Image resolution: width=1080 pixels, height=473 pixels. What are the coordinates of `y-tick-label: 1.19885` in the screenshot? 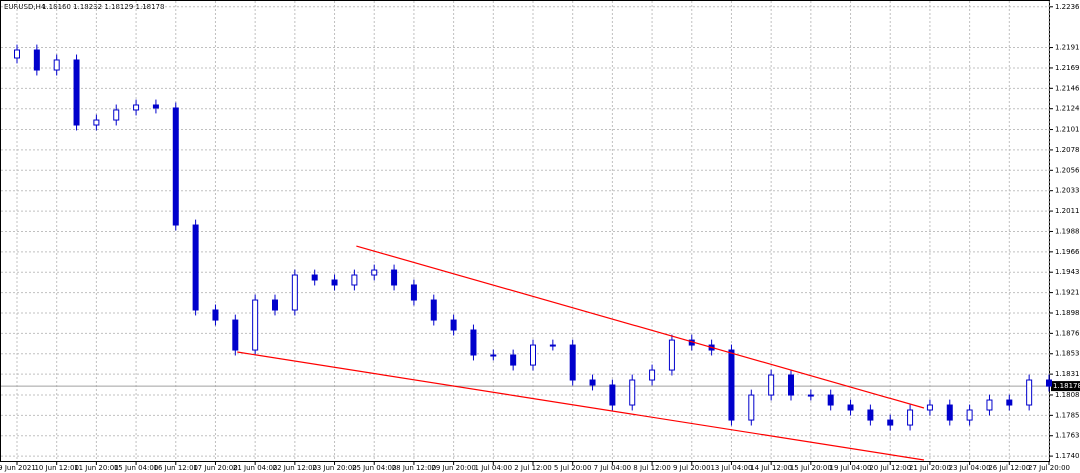 It's located at (1067, 231).